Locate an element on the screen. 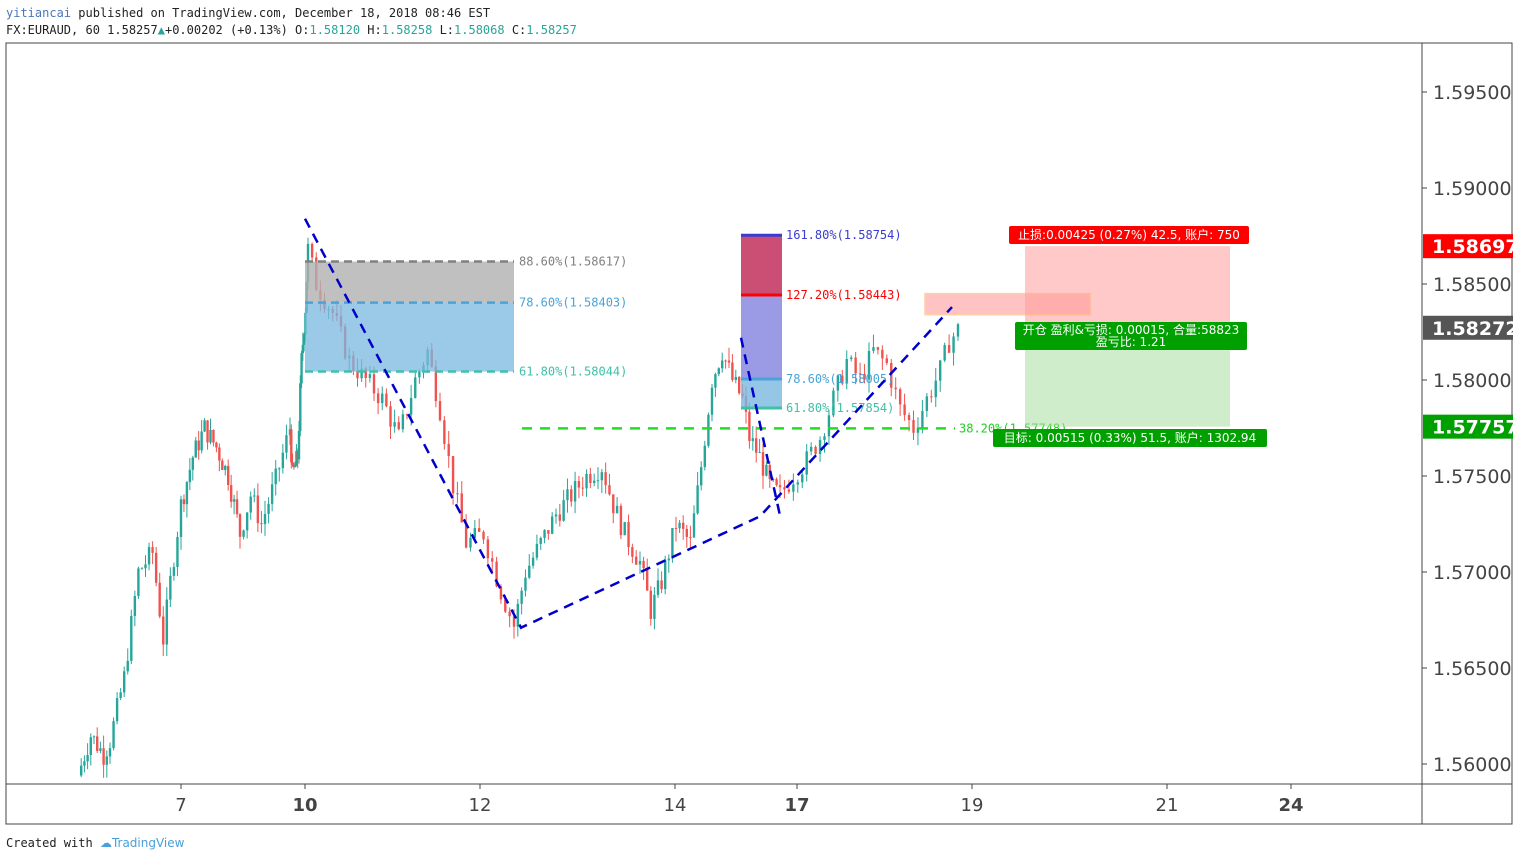  fib-ext-zone-blue is located at coordinates (761, 394).